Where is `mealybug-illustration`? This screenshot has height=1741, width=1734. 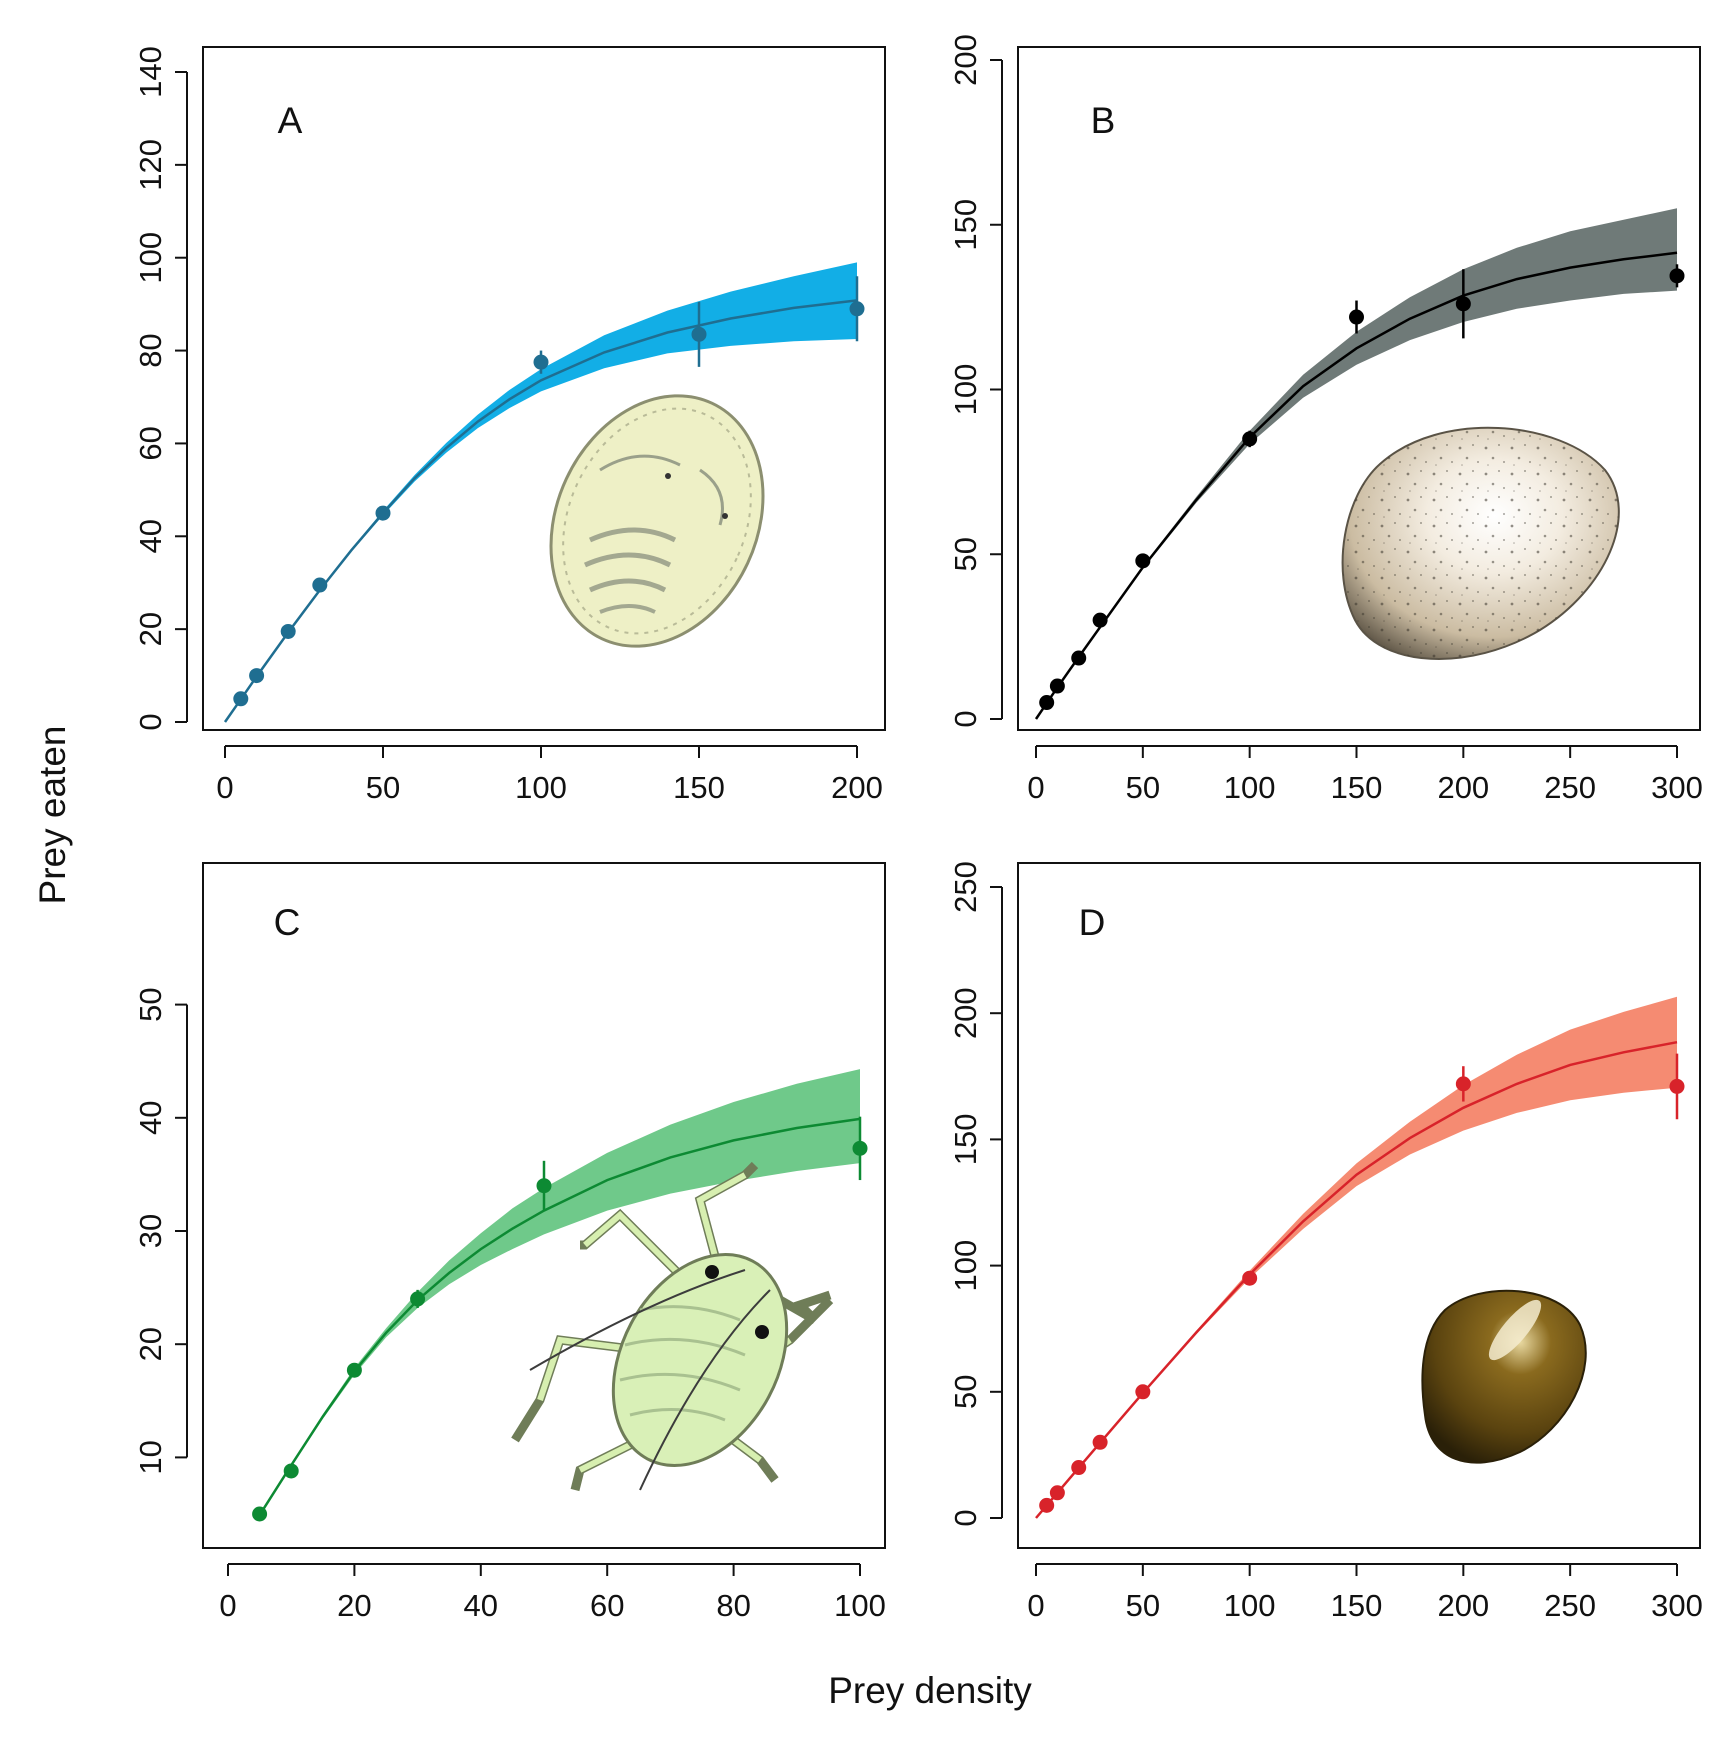 mealybug-illustration is located at coordinates (657, 521).